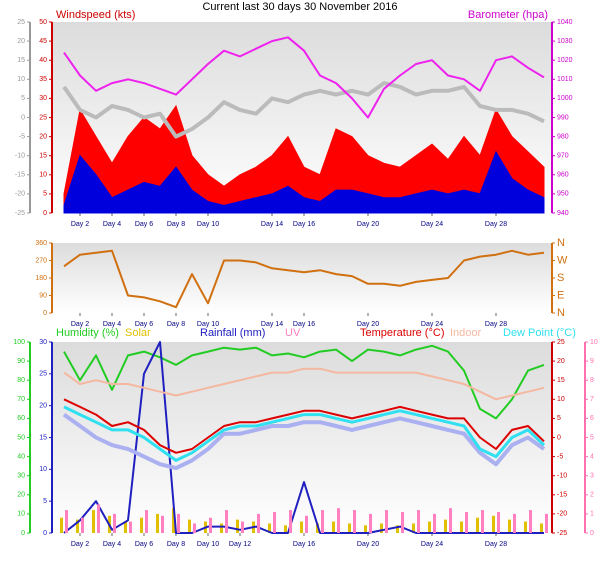 This screenshot has height=561, width=608. What do you see at coordinates (402, 333) in the screenshot?
I see `legend-entry: Temperature (°C)` at bounding box center [402, 333].